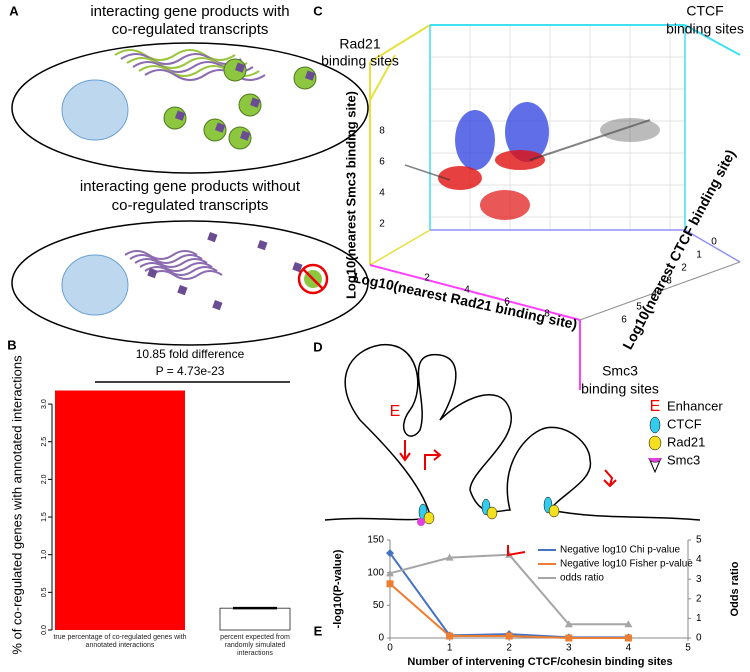 The width and height of the screenshot is (750, 672). What do you see at coordinates (699, 540) in the screenshot?
I see `y2-tick-label: 5` at bounding box center [699, 540].